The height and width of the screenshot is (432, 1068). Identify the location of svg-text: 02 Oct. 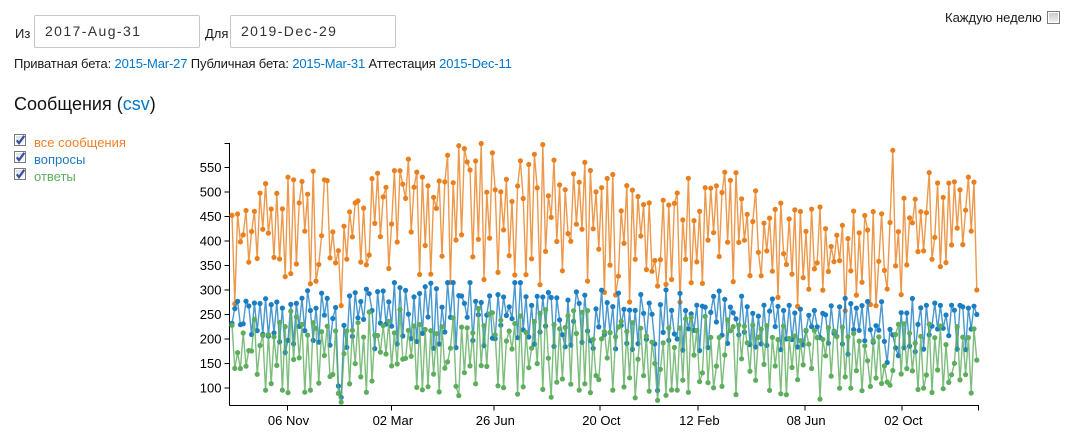
(903, 420).